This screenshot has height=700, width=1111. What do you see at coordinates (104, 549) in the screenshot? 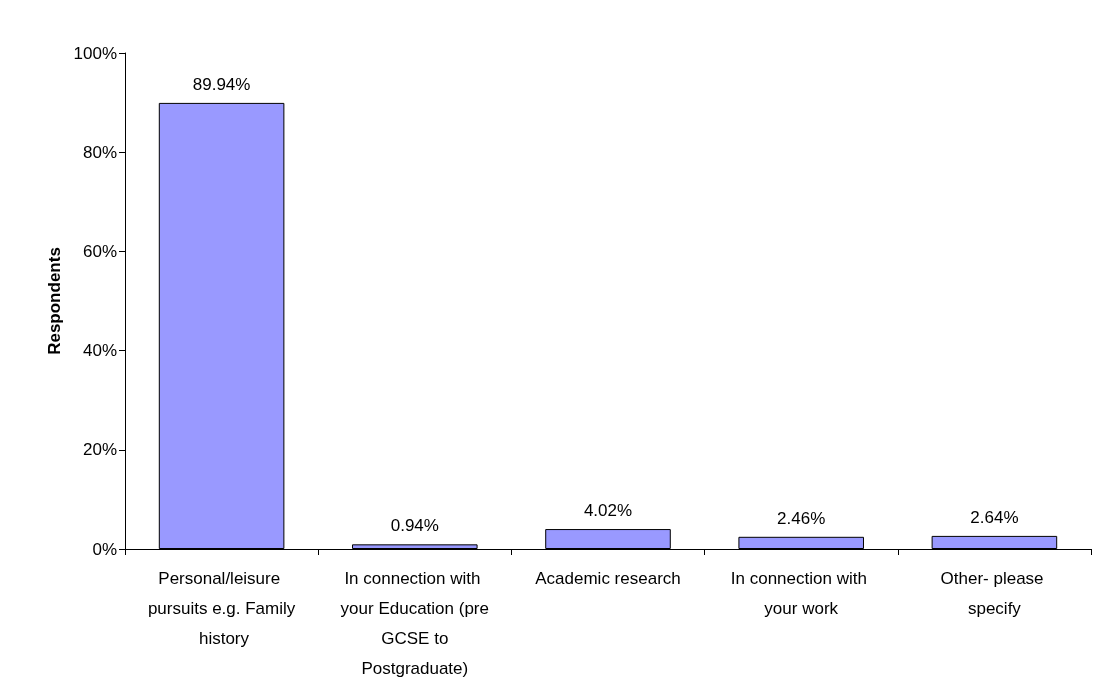
I see `y-tick-label: 0%` at bounding box center [104, 549].